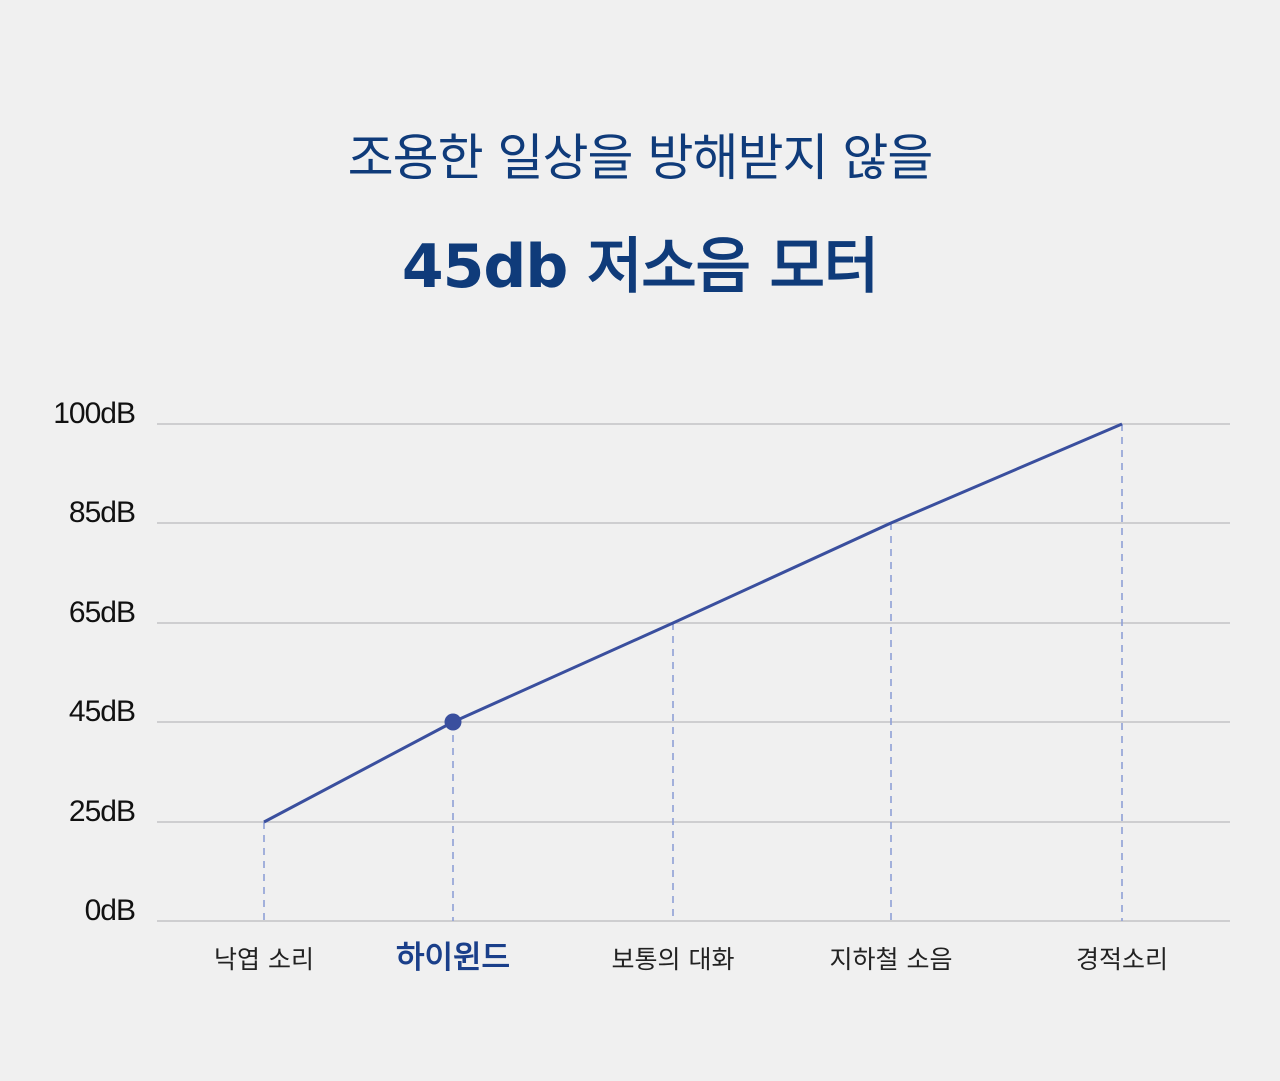  Describe the element at coordinates (453, 722) in the screenshot. I see `highlight-point` at that location.